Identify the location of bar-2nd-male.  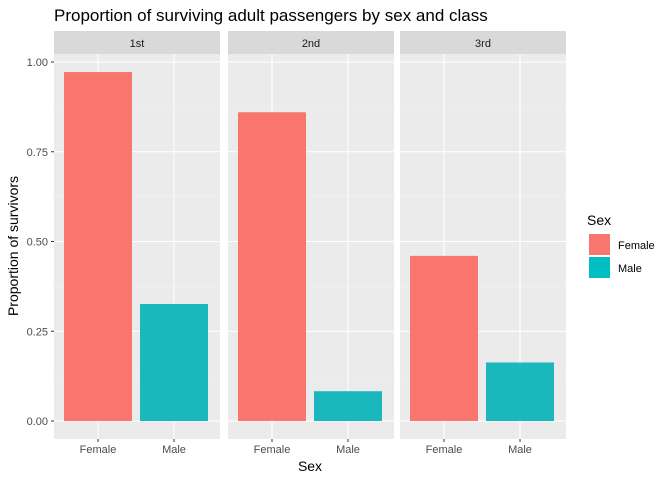
(348, 406).